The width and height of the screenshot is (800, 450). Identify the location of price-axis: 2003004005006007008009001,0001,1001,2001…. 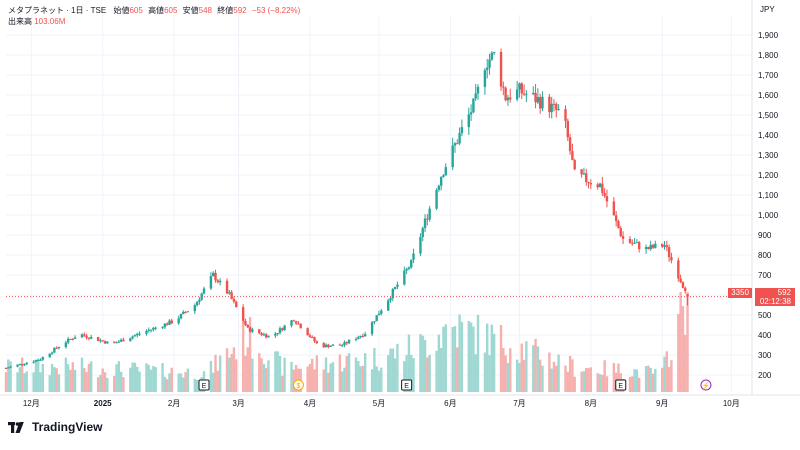
(765, 197).